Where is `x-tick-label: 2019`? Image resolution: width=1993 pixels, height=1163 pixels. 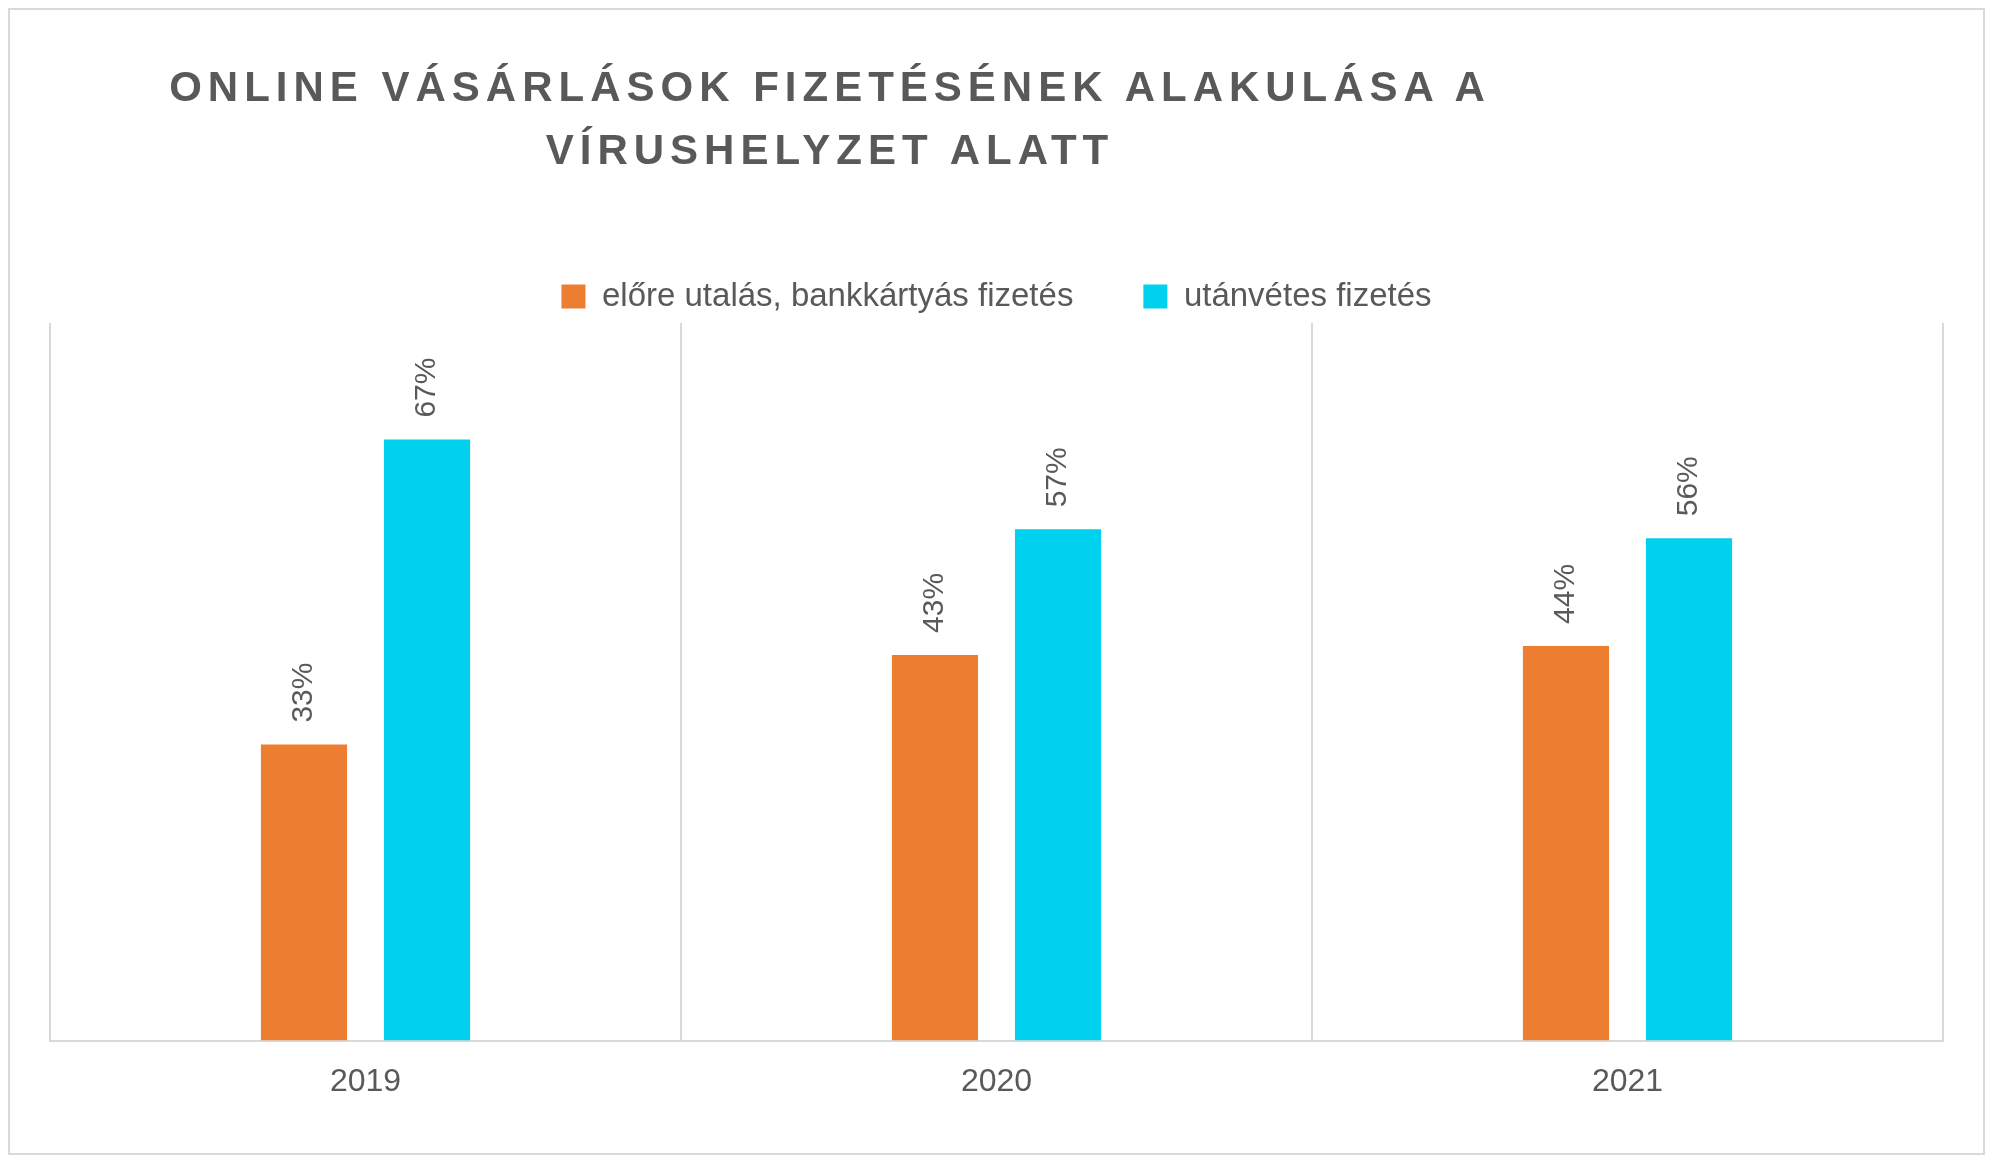
x-tick-label: 2019 is located at coordinates (365, 1079).